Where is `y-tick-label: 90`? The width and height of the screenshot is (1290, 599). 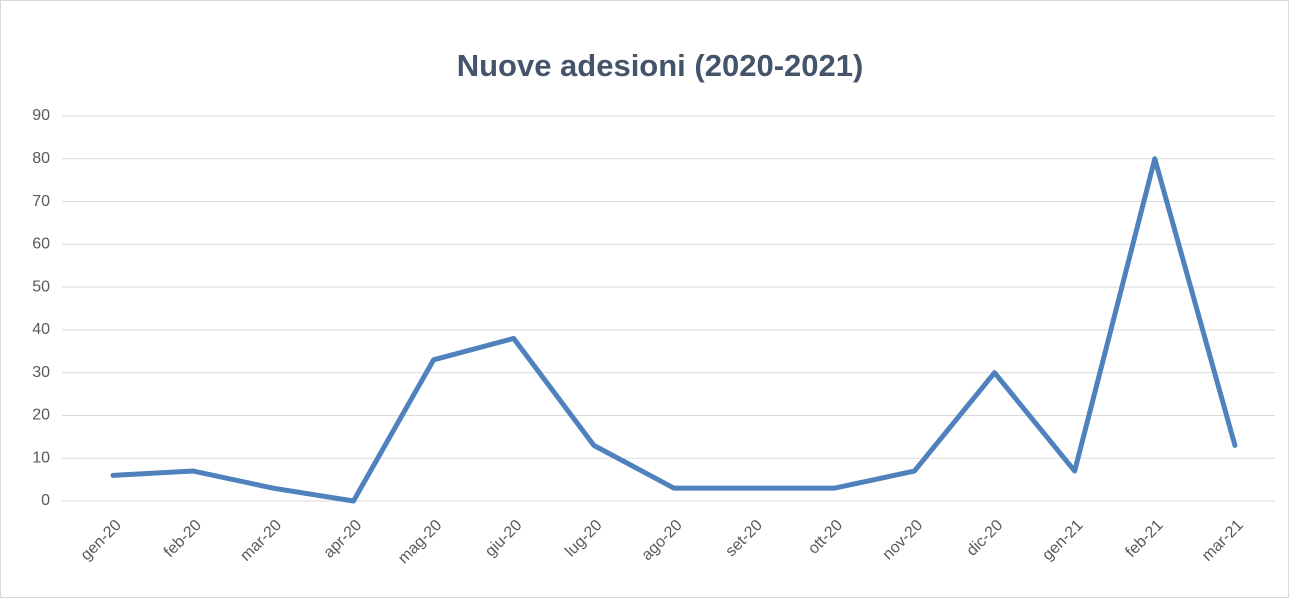
y-tick-label: 90 is located at coordinates (41, 115).